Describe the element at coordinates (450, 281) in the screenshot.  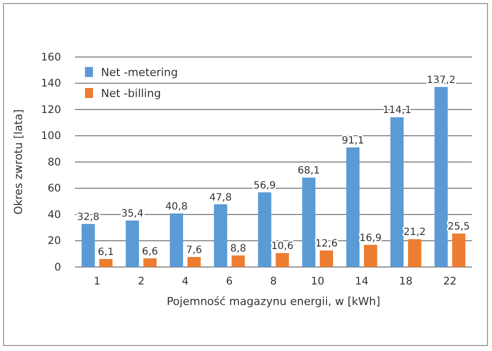
I see `x-tick-label: 22` at that location.